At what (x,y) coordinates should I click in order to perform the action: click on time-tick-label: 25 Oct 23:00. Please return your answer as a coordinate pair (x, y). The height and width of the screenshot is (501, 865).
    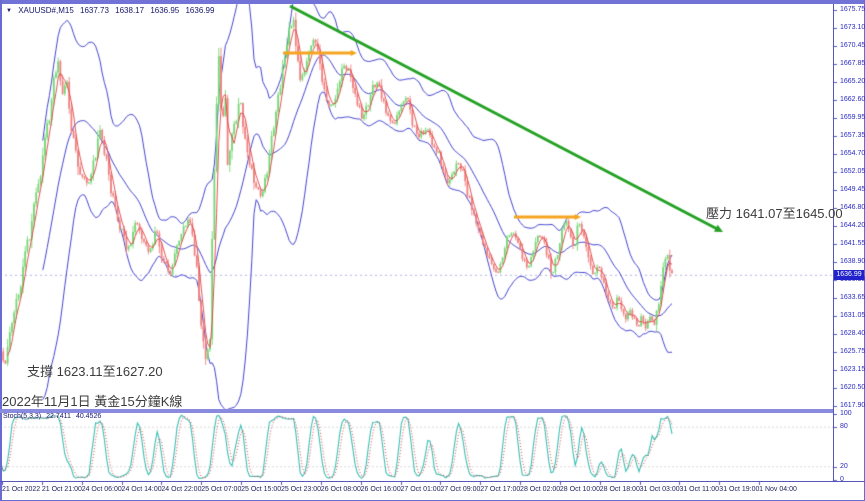
    Looking at the image, I should click on (301, 489).